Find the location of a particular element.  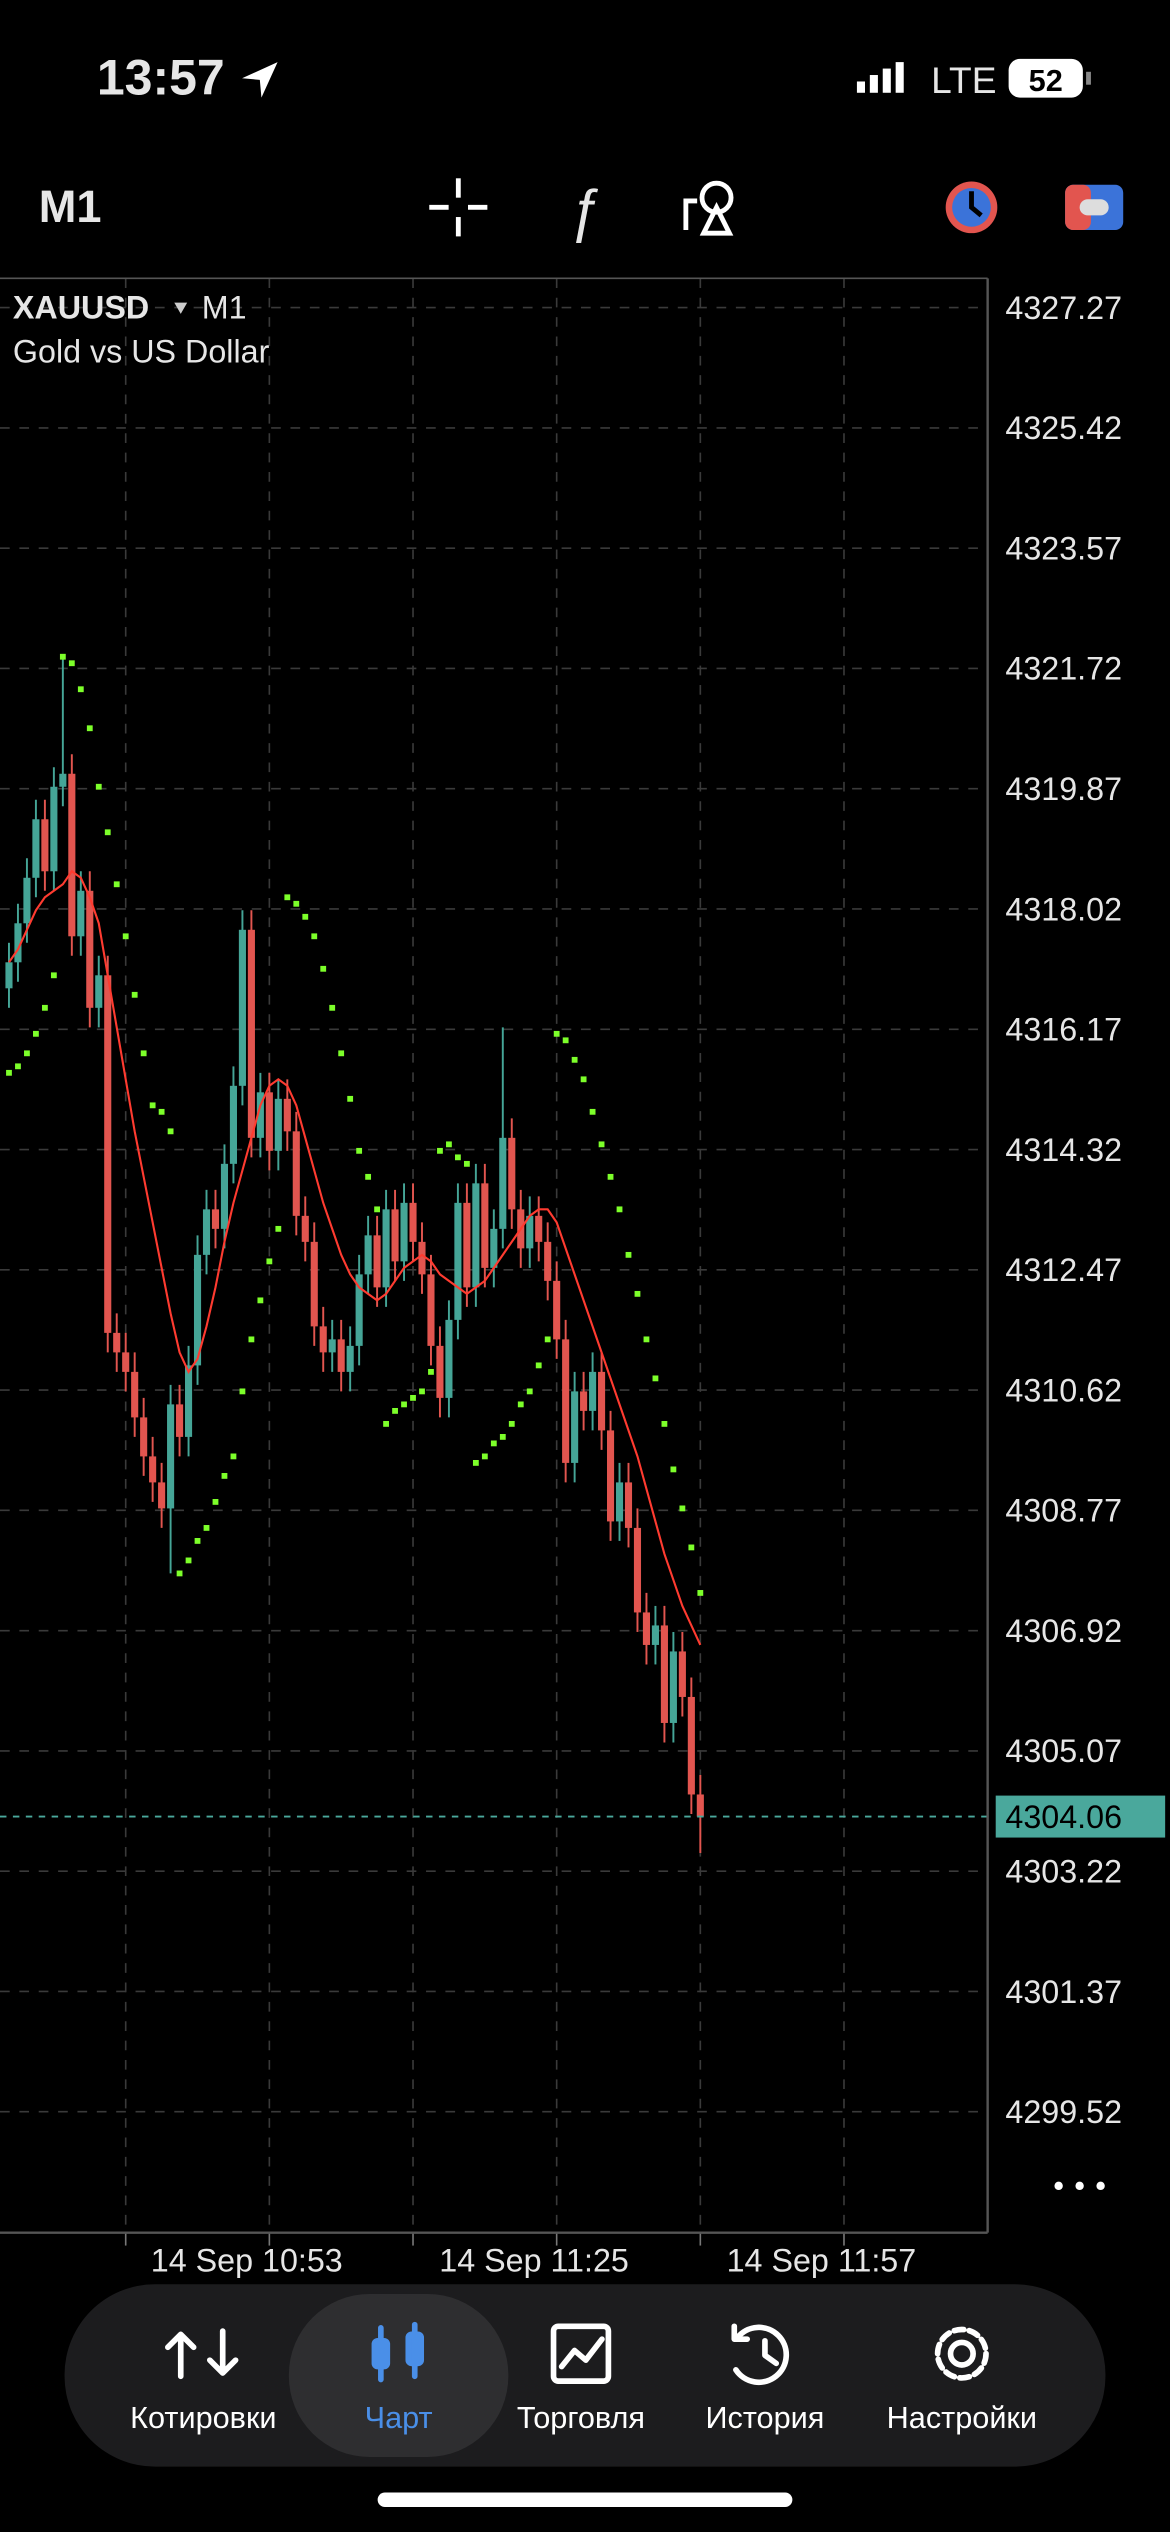

symbol: XAUUSD is located at coordinates (81, 308).